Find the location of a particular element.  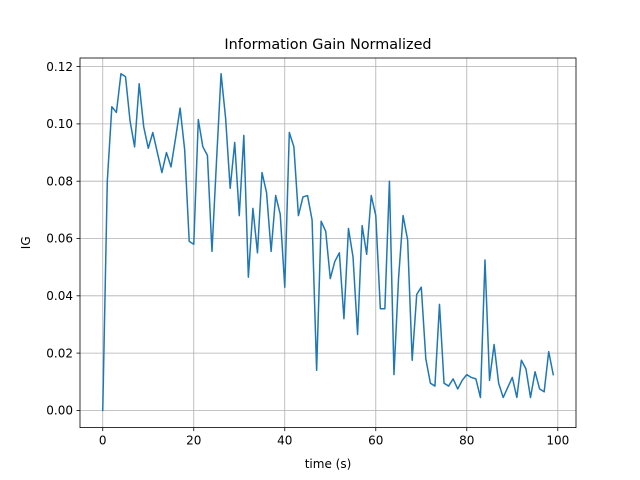

x-tick-label: 60 is located at coordinates (375, 441).